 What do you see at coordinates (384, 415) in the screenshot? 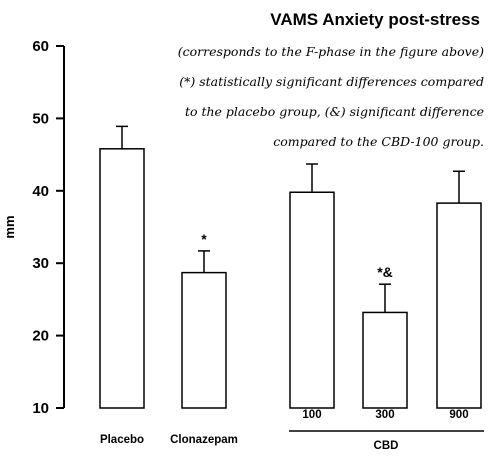
I see `category-label-3: 300` at bounding box center [384, 415].